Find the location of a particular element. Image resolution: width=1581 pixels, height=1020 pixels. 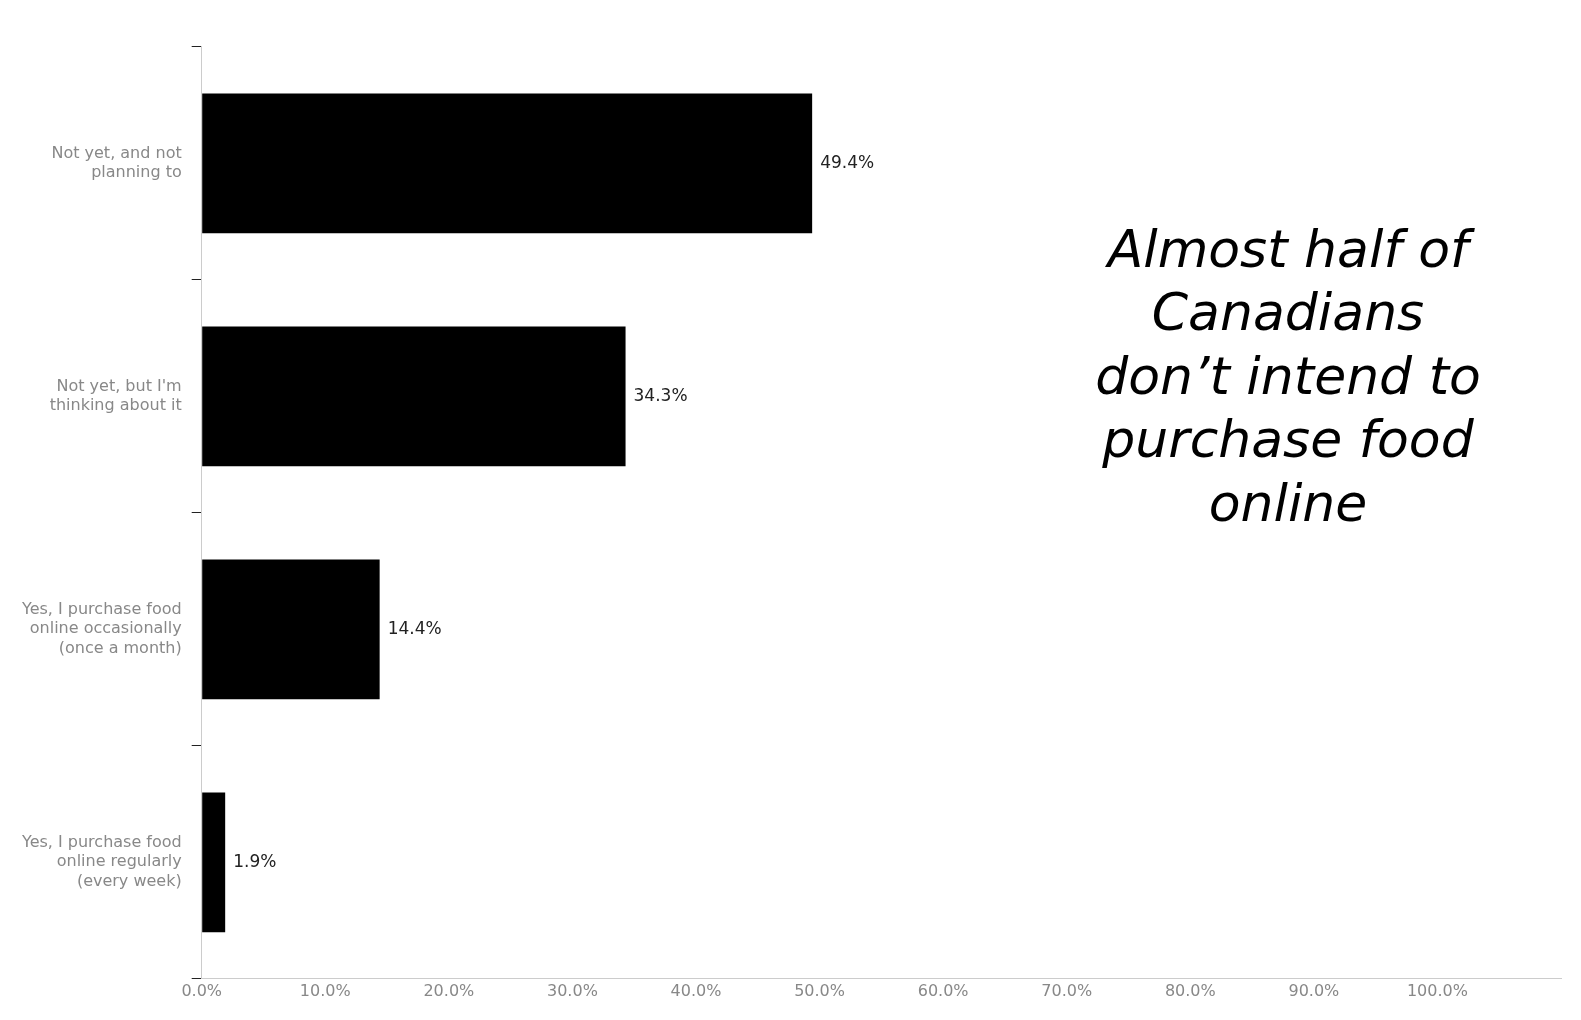

x-tick-label: 0.0% is located at coordinates (202, 990).